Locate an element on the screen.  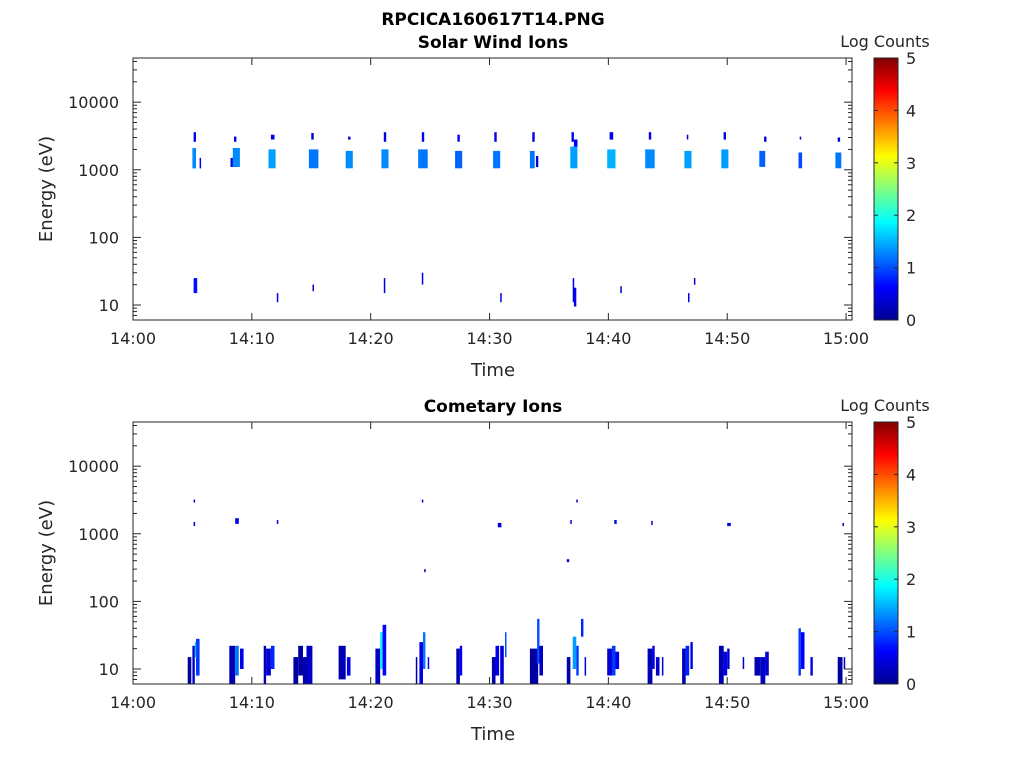
cometary-colorbar: 0 1 2 3 4 5 is located at coordinates (894, 553).